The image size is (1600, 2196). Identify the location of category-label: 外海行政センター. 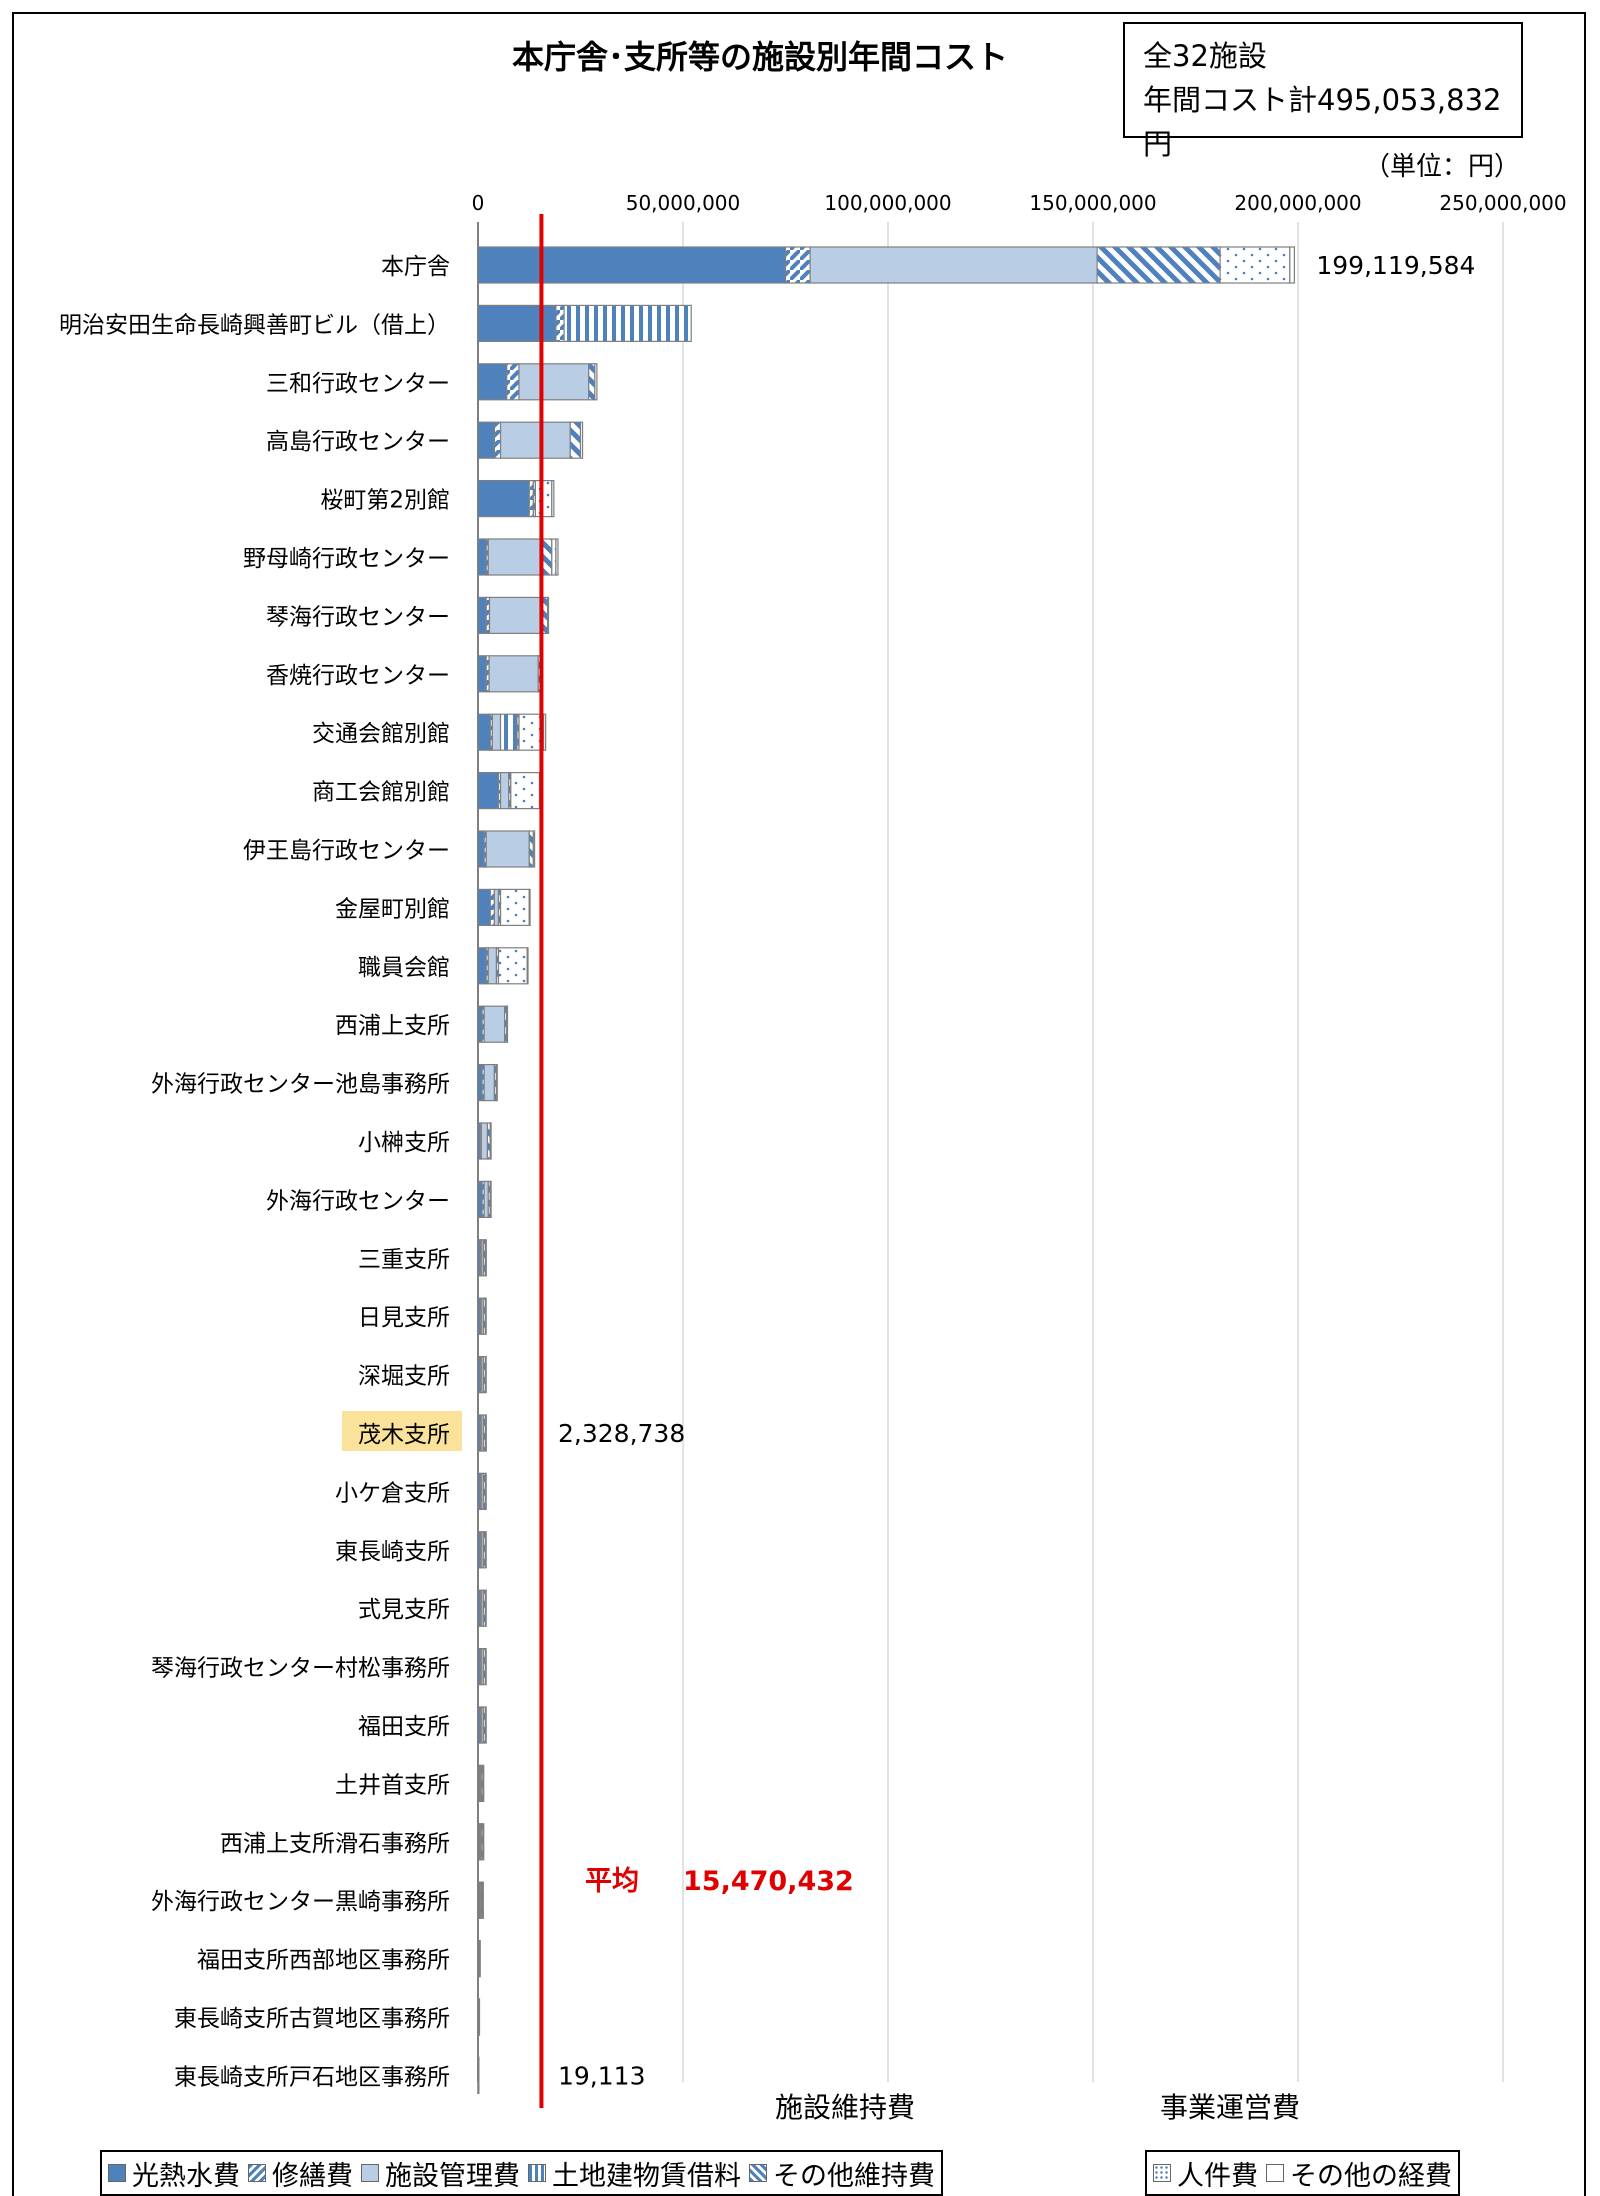
(358, 1201).